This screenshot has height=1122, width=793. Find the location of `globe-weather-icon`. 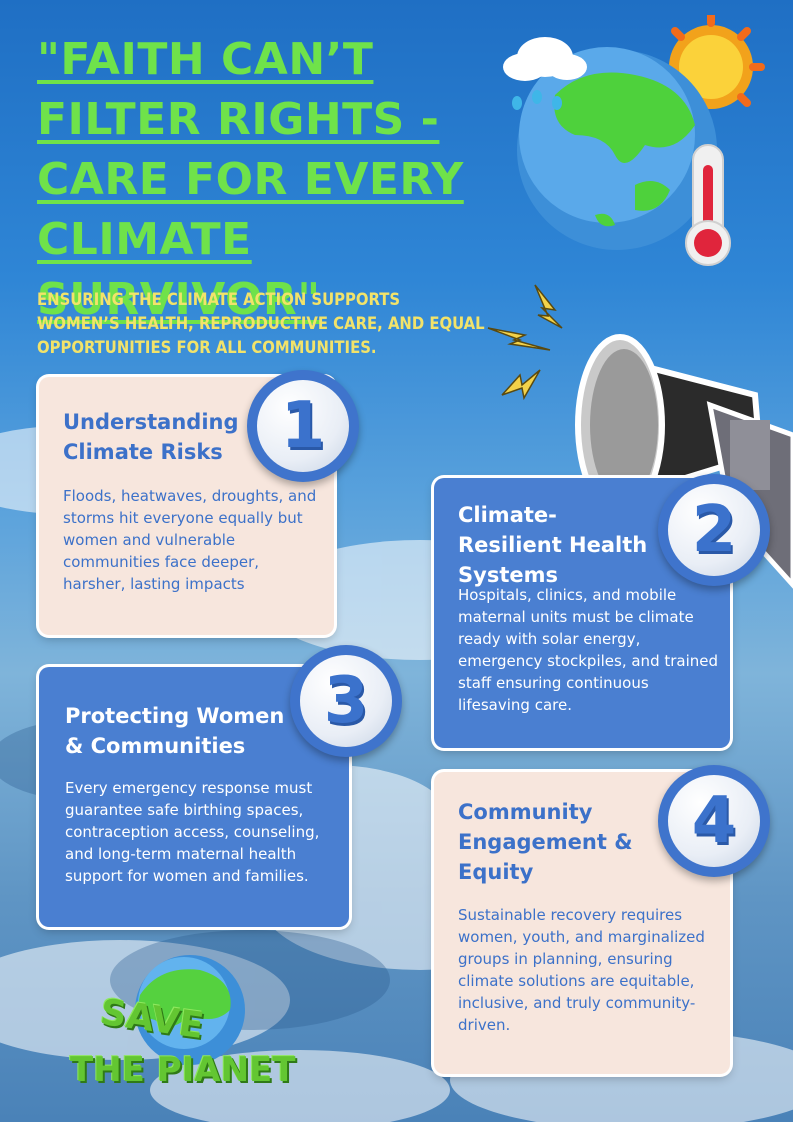

globe-weather-icon is located at coordinates (634, 140).